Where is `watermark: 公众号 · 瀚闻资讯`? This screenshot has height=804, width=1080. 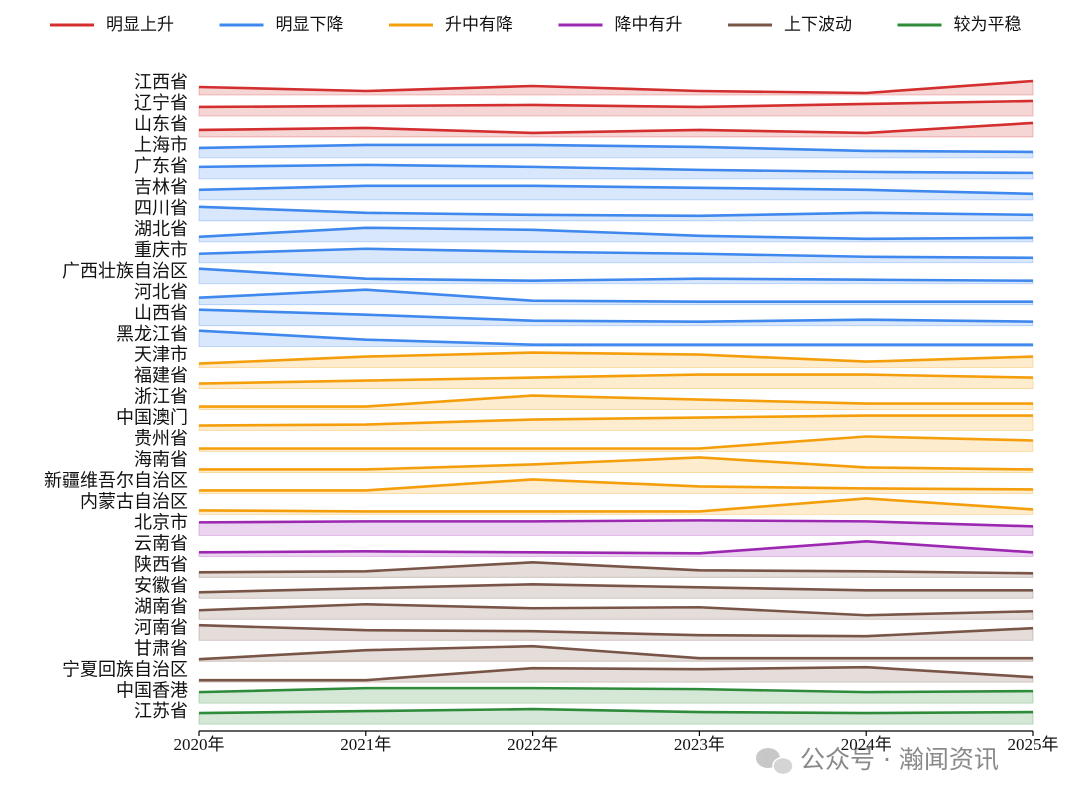 watermark: 公众号 · 瀚闻资讯 is located at coordinates (899, 759).